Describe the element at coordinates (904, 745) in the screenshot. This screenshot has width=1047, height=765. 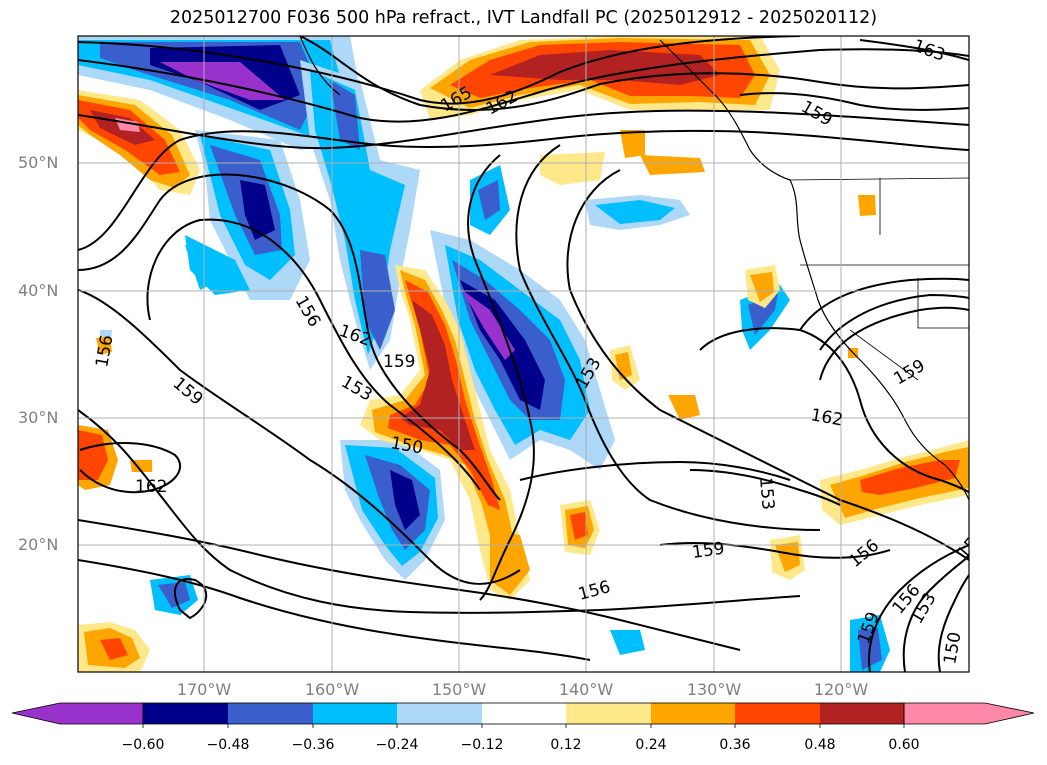
I see `colorbar-tick: 0.60` at that location.